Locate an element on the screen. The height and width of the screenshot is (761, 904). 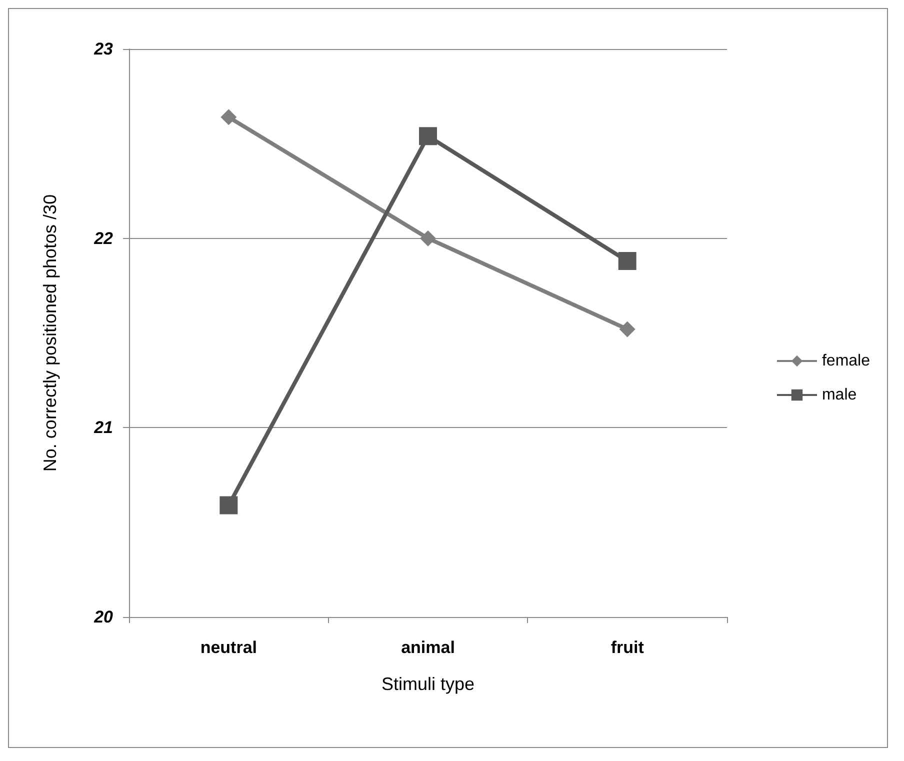
legend-label: male is located at coordinates (839, 395).